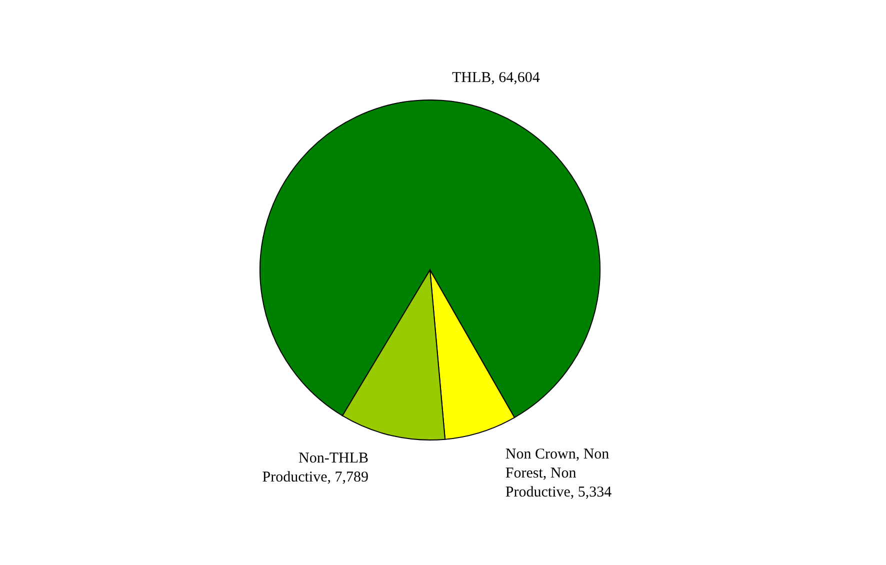 The height and width of the screenshot is (565, 886). Describe the element at coordinates (558, 473) in the screenshot. I see `slice-label: Non Crown, Non Forest, Non Productive, 5,334` at that location.